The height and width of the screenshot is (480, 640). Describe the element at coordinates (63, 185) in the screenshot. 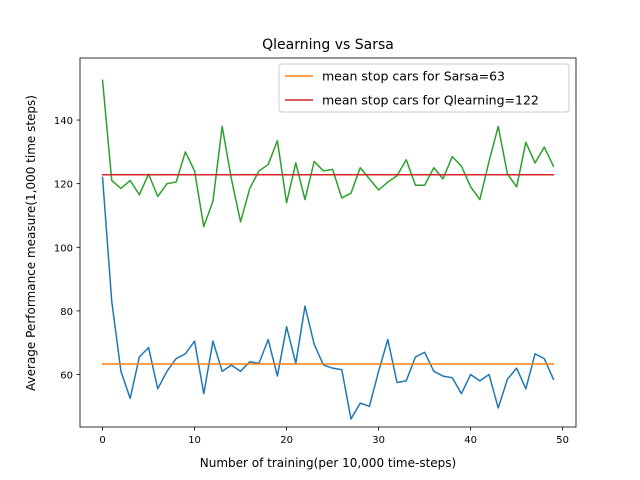

I see `y-tick-label: 120` at that location.